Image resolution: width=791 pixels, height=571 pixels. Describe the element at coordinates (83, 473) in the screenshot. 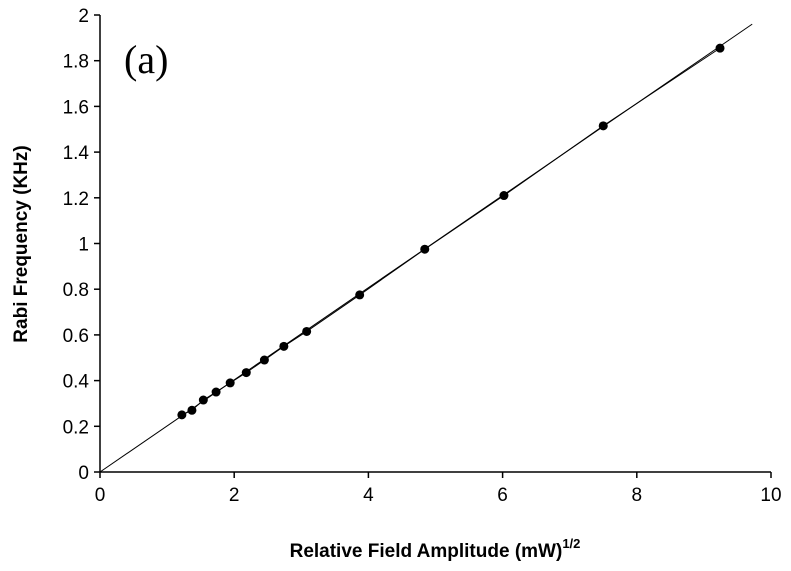

I see `y-tick-label: 0` at that location.